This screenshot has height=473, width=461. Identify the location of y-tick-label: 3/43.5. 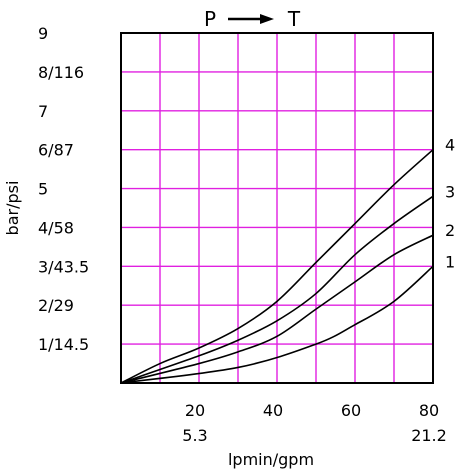
(63, 266).